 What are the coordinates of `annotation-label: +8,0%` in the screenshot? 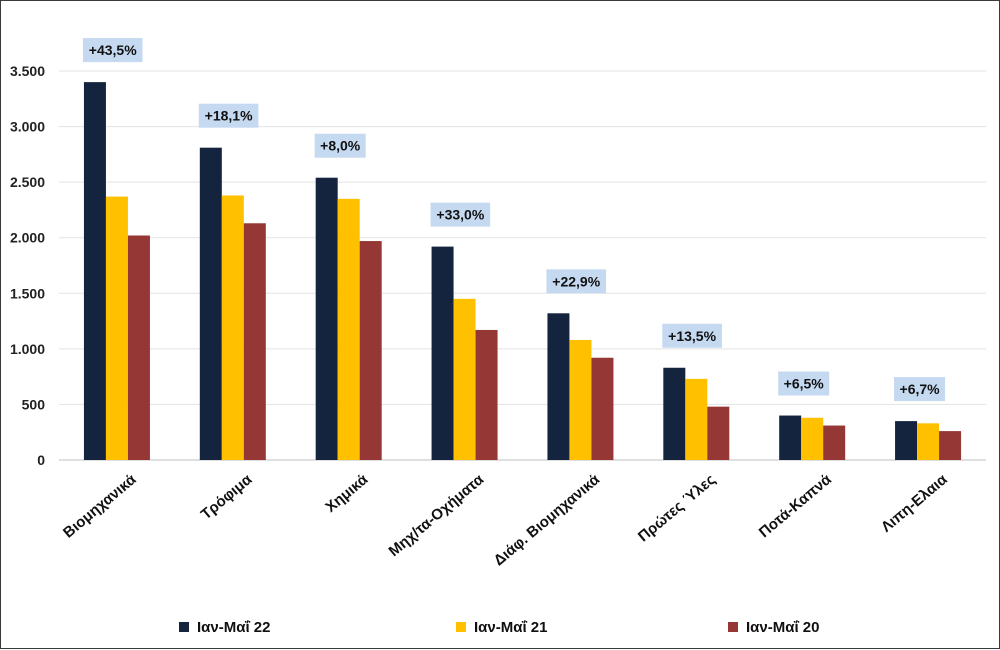 It's located at (340, 146).